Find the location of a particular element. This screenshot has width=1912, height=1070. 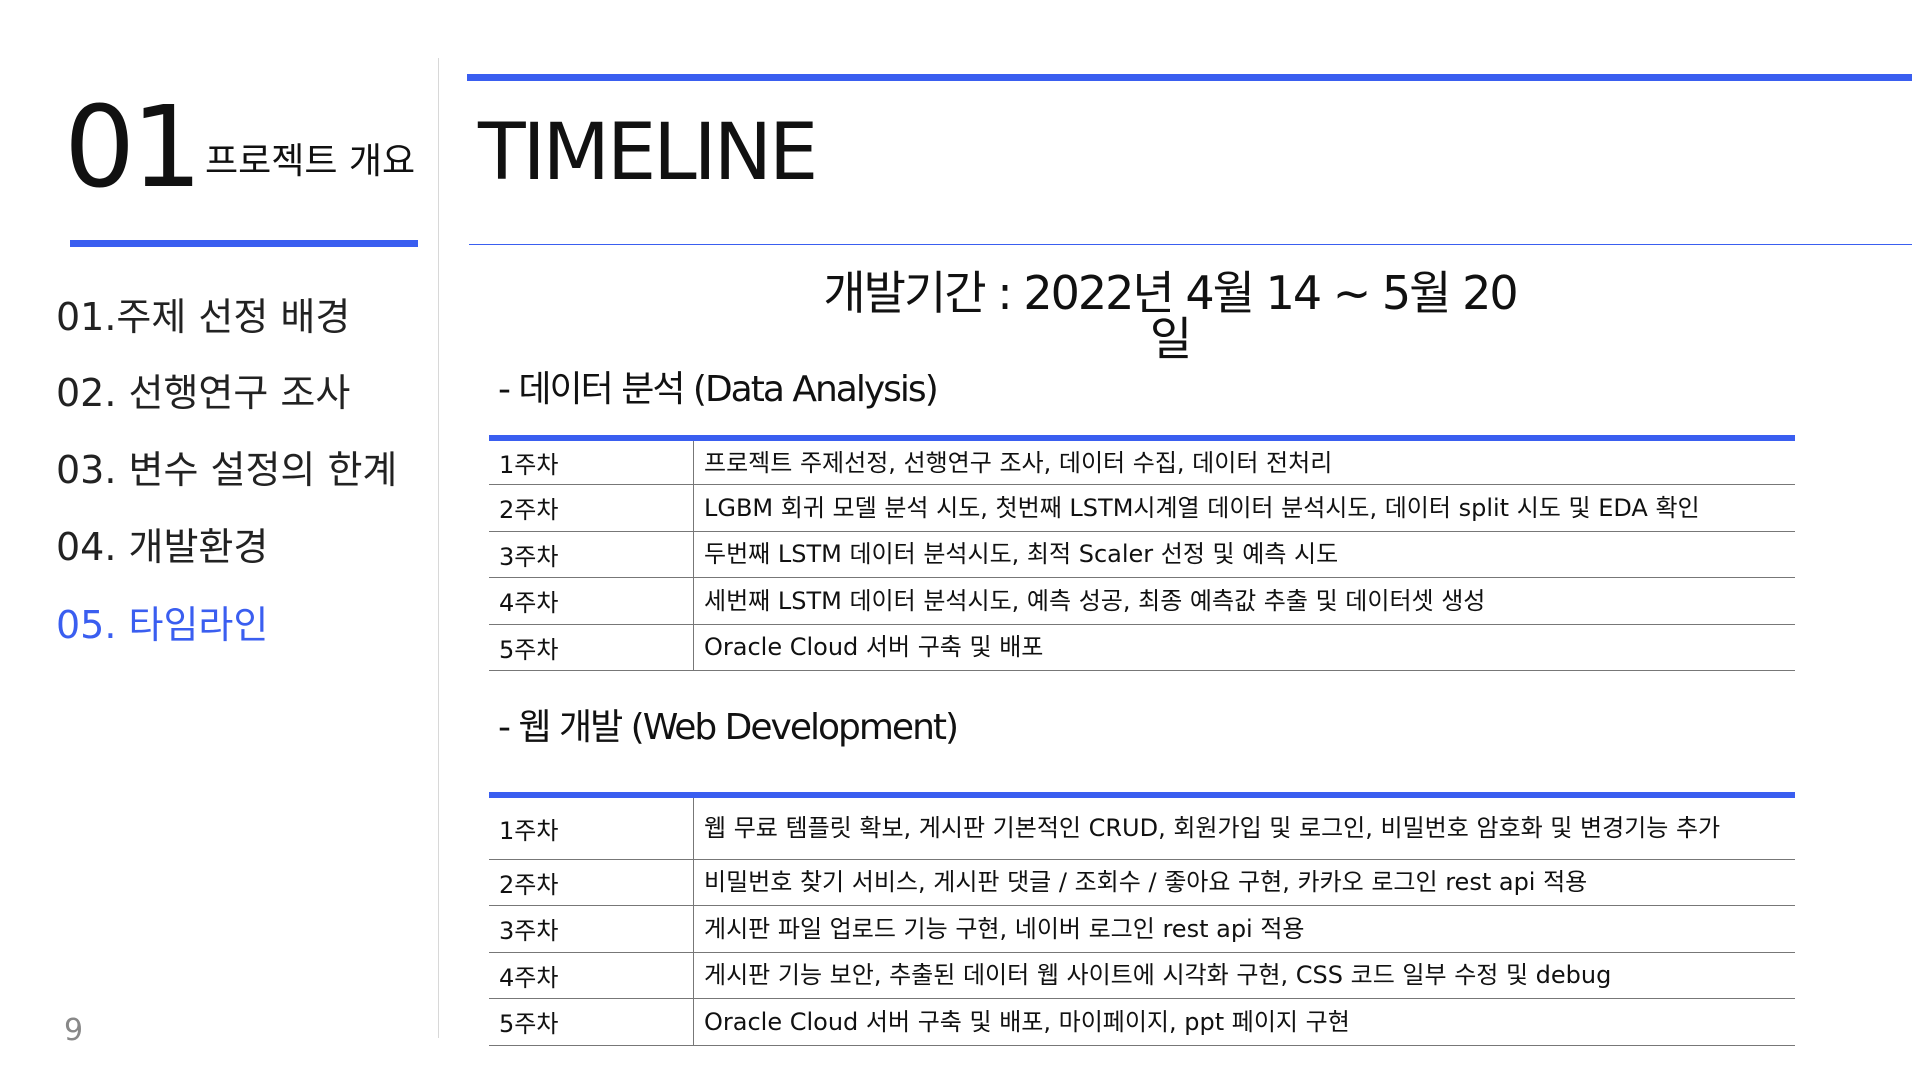

page-number: 9 is located at coordinates (74, 1030).